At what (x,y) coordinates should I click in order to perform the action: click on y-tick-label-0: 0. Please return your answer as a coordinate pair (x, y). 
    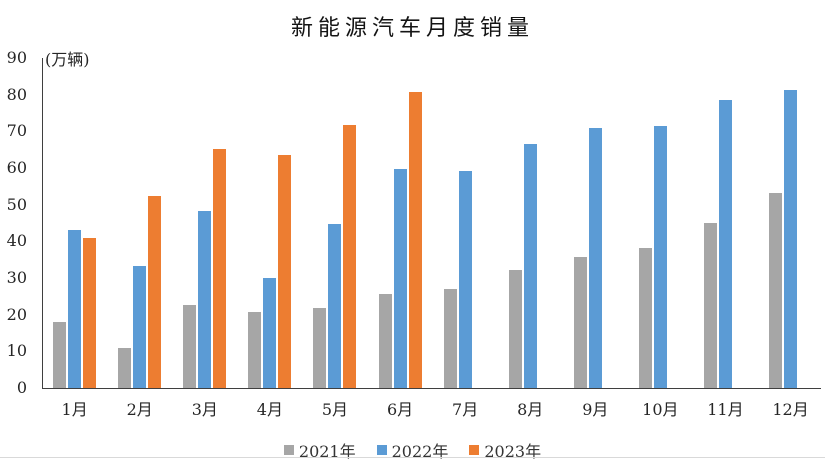
    Looking at the image, I should click on (21, 387).